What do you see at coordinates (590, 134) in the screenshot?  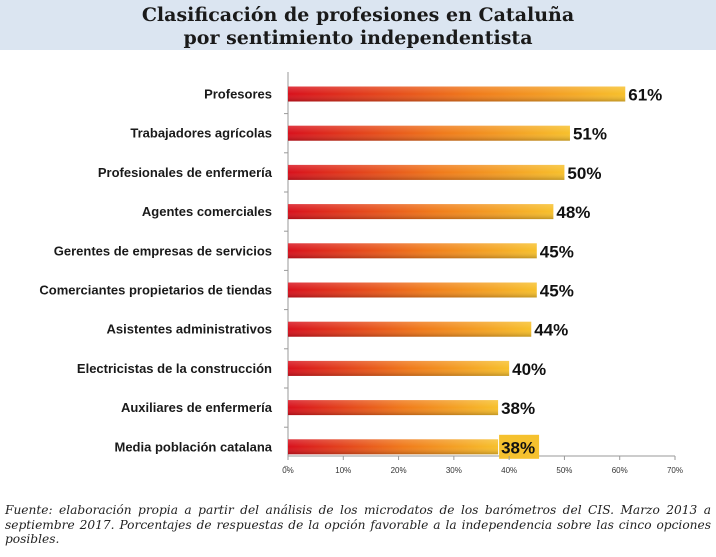 I see `data-label: 51%` at bounding box center [590, 134].